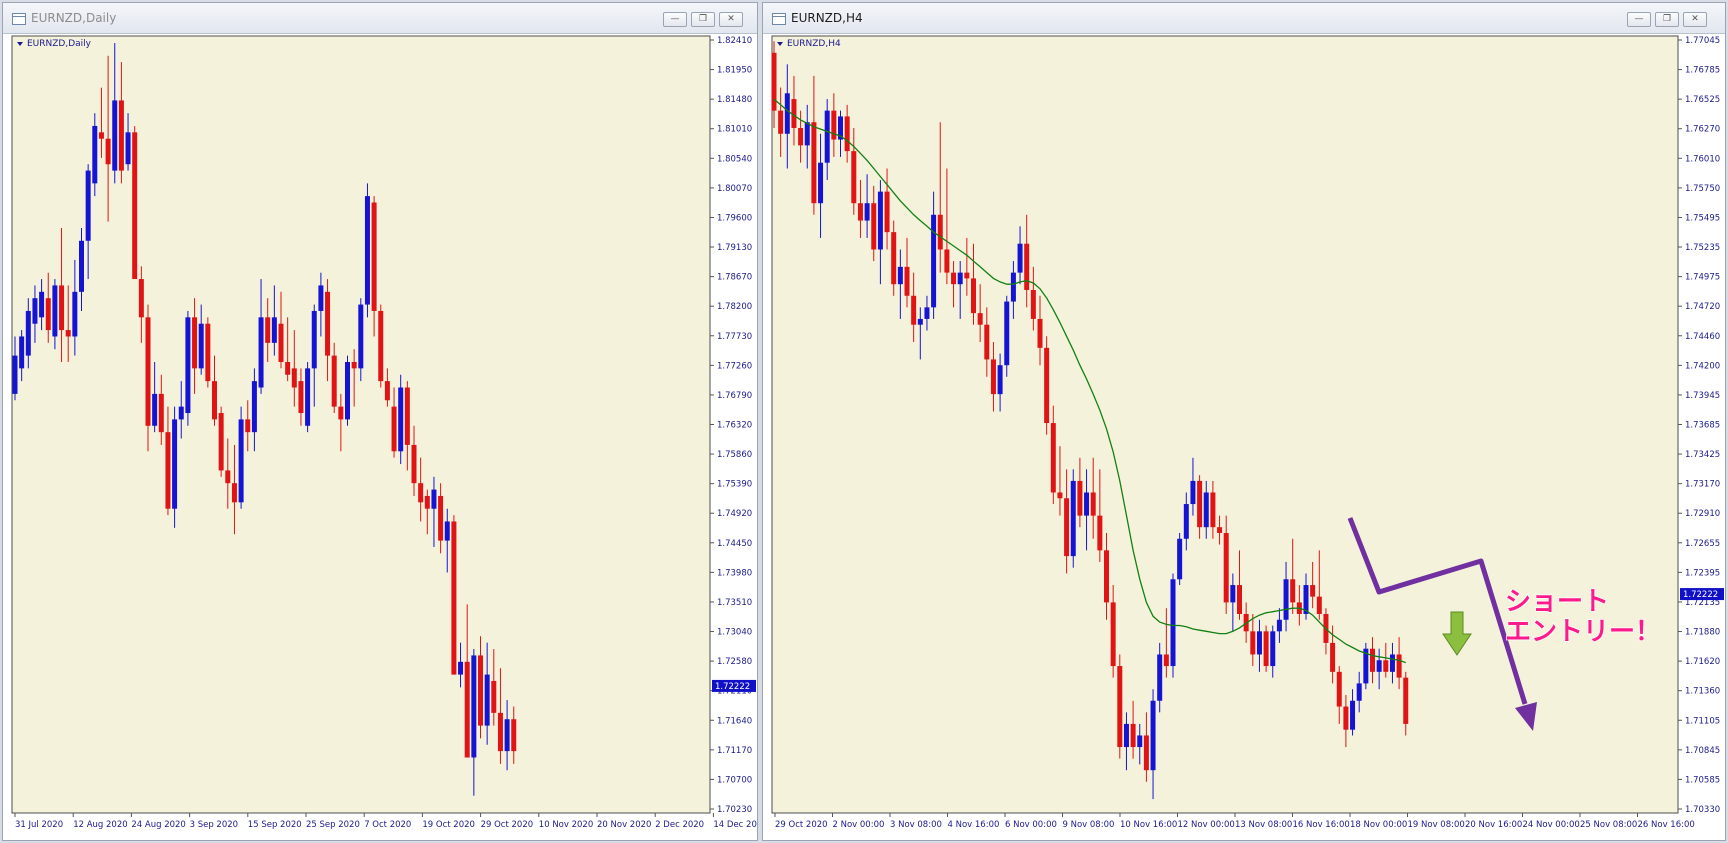 This screenshot has height=843, width=1728. I want to click on y-tick-label: 1.80070, so click(734, 189).